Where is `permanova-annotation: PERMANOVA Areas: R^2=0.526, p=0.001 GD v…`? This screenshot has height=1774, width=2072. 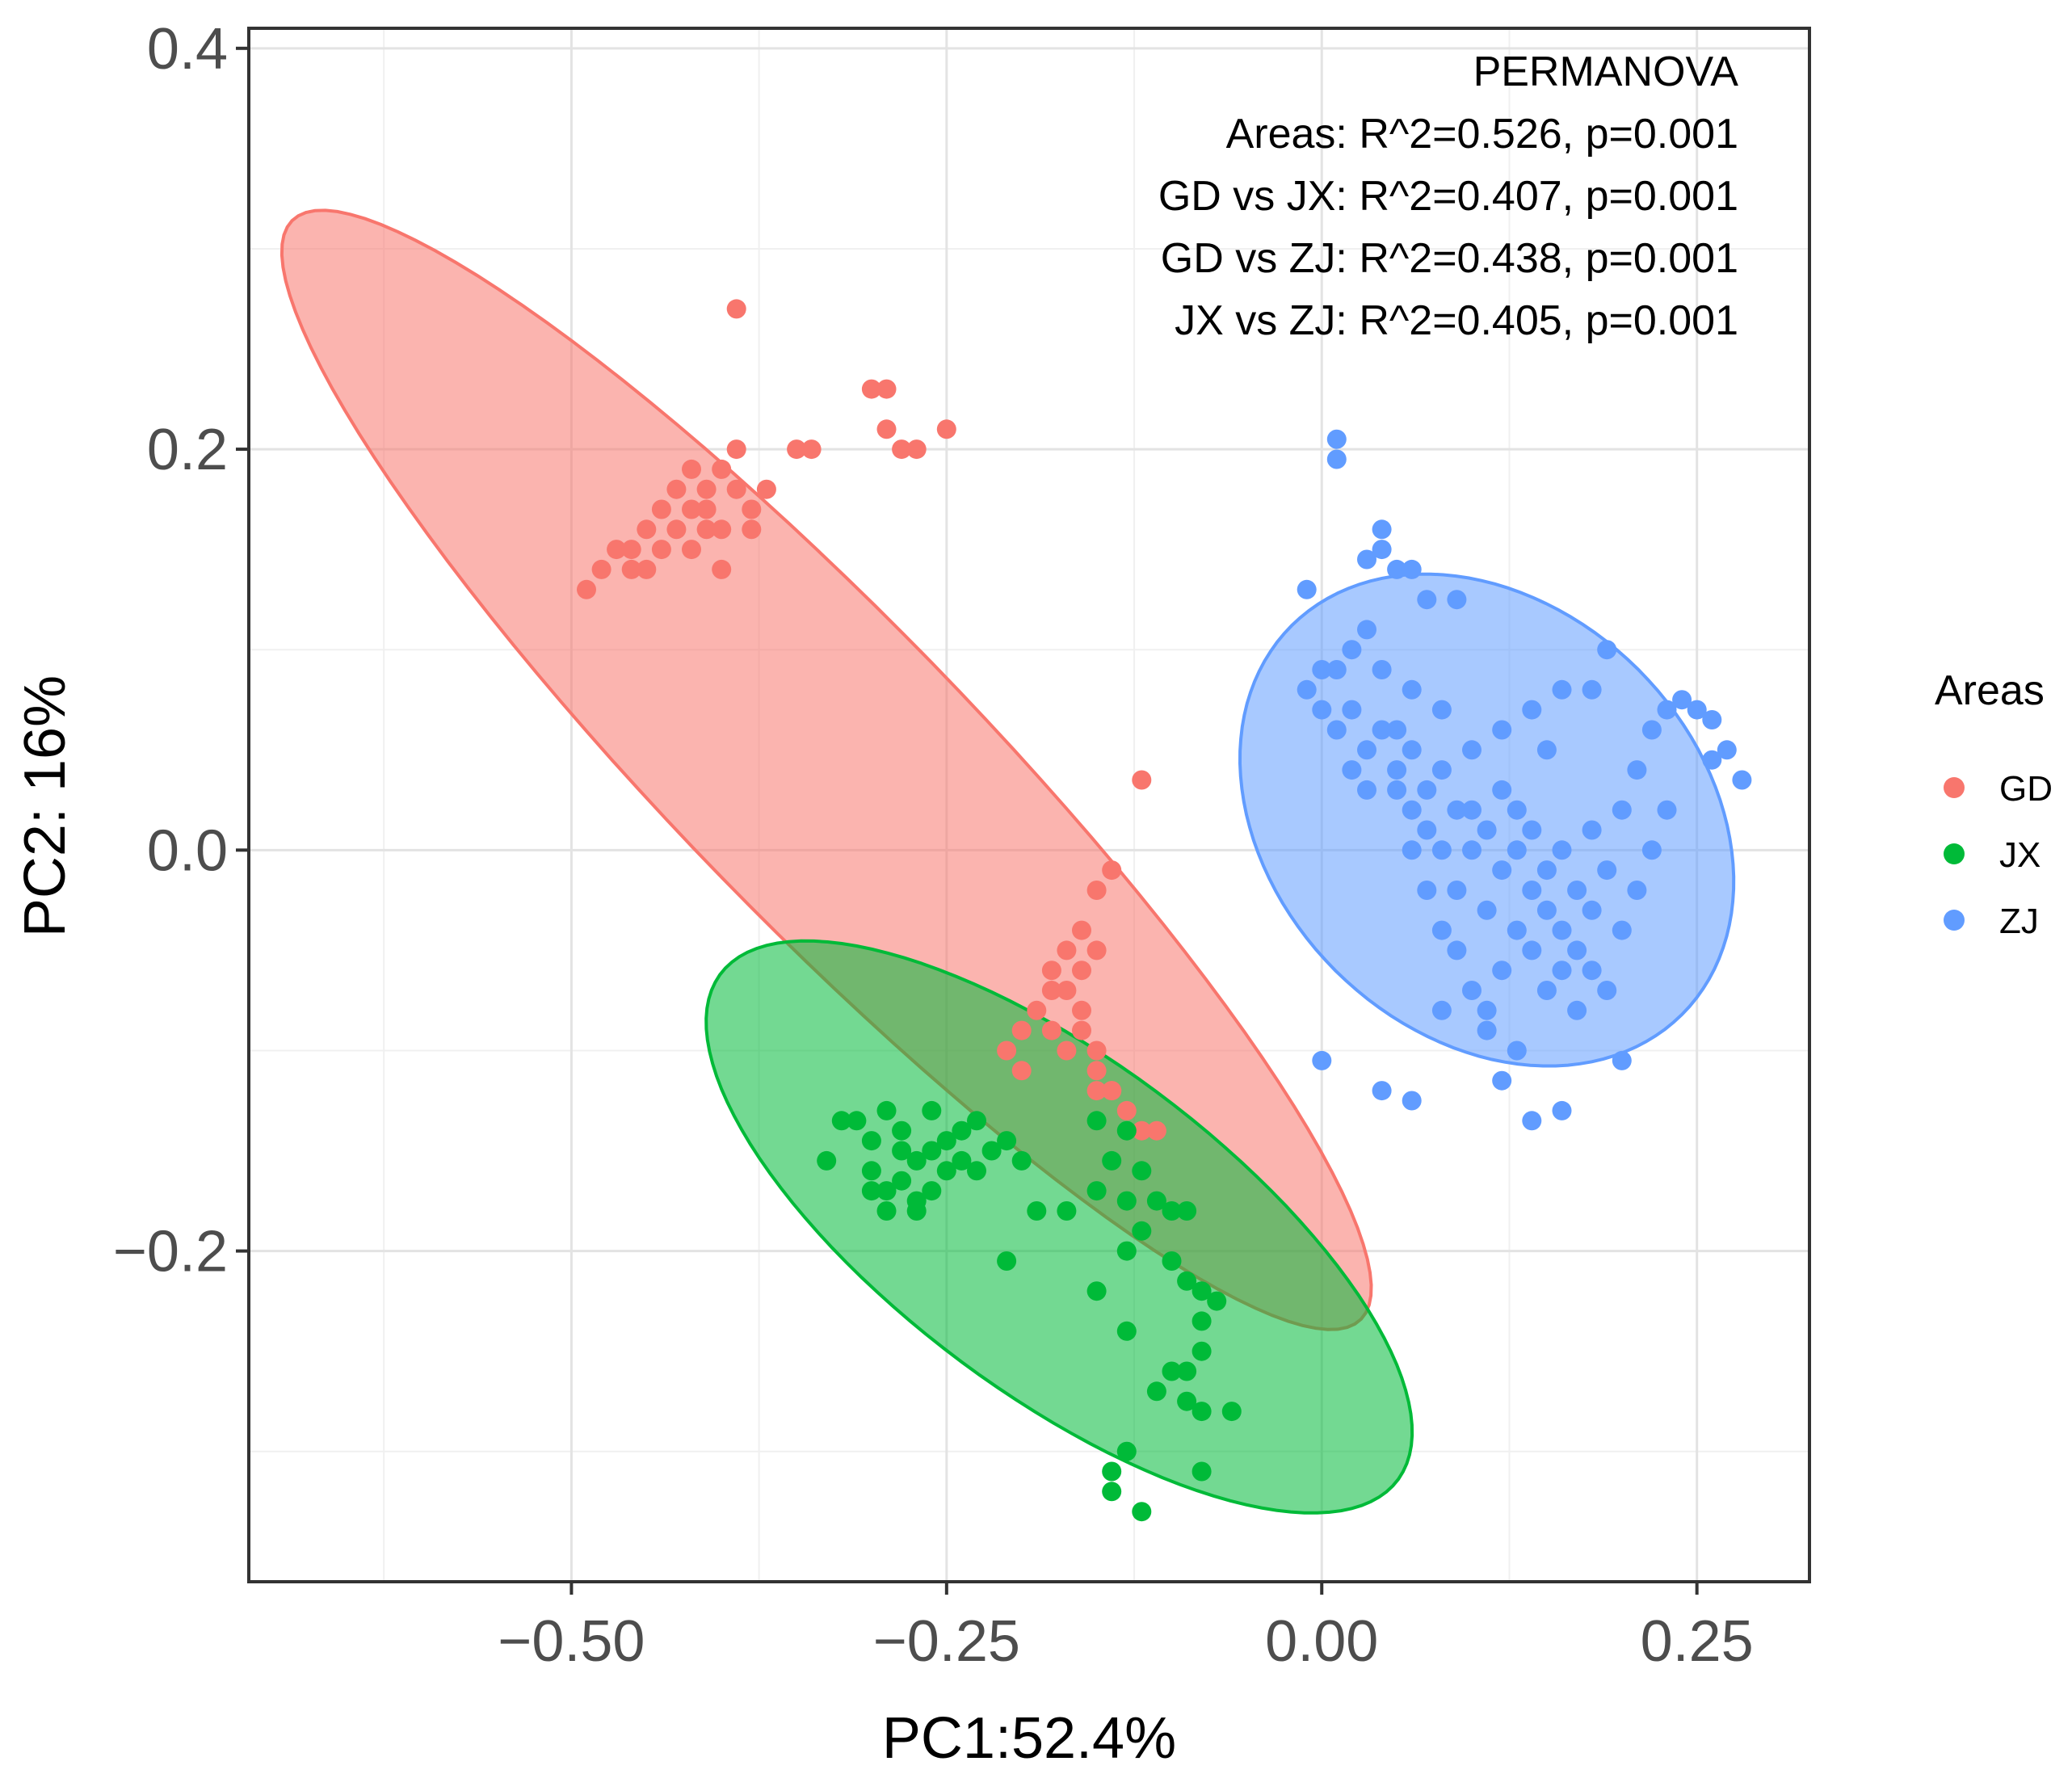
permanova-annotation: PERMANOVA Areas: R^2=0.526, p=0.001 GD v… is located at coordinates (1448, 196).